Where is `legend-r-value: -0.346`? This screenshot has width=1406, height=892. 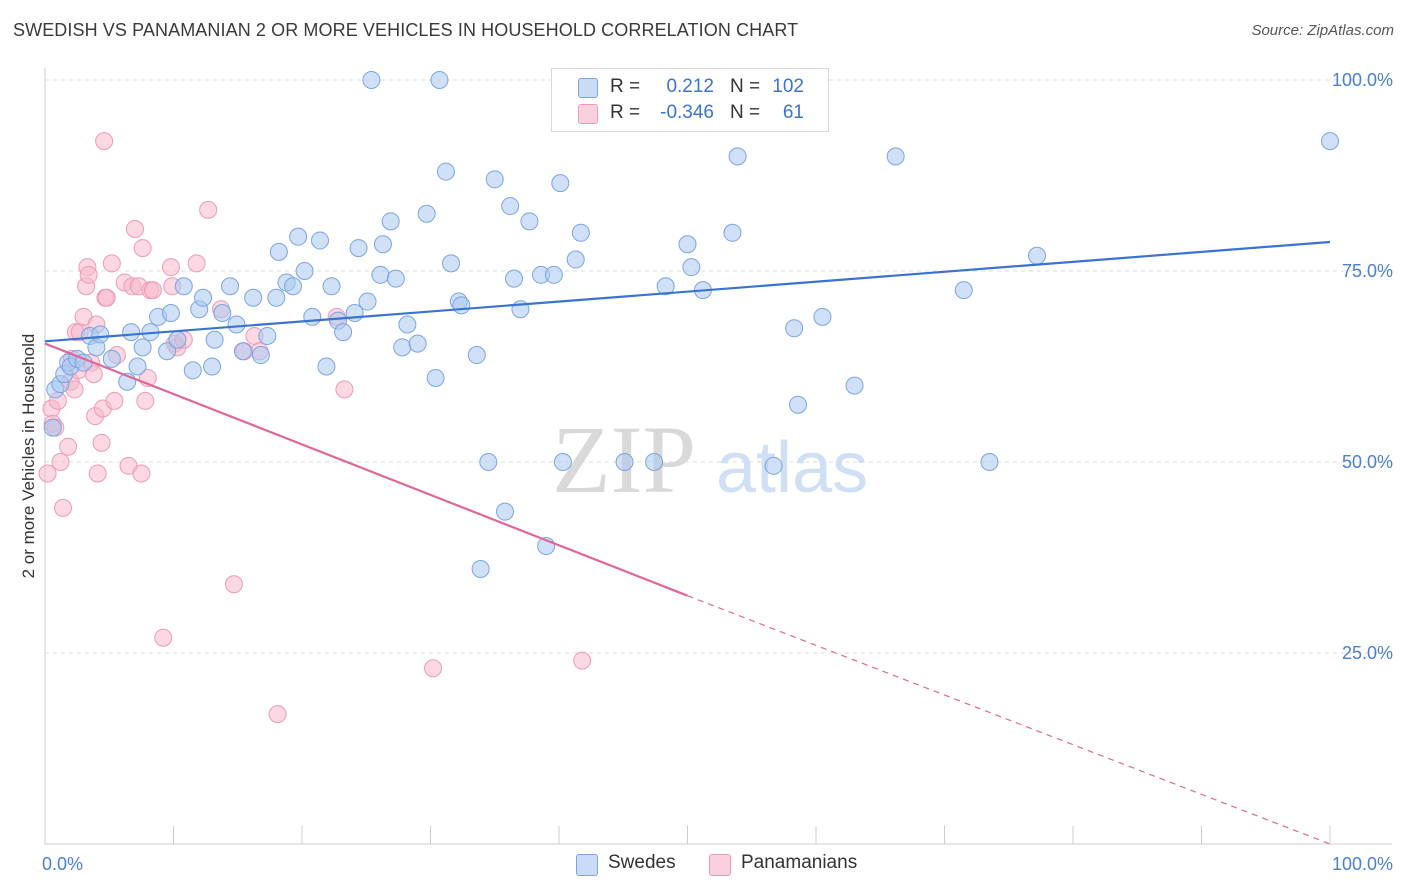 legend-r-value: -0.346 is located at coordinates (687, 112).